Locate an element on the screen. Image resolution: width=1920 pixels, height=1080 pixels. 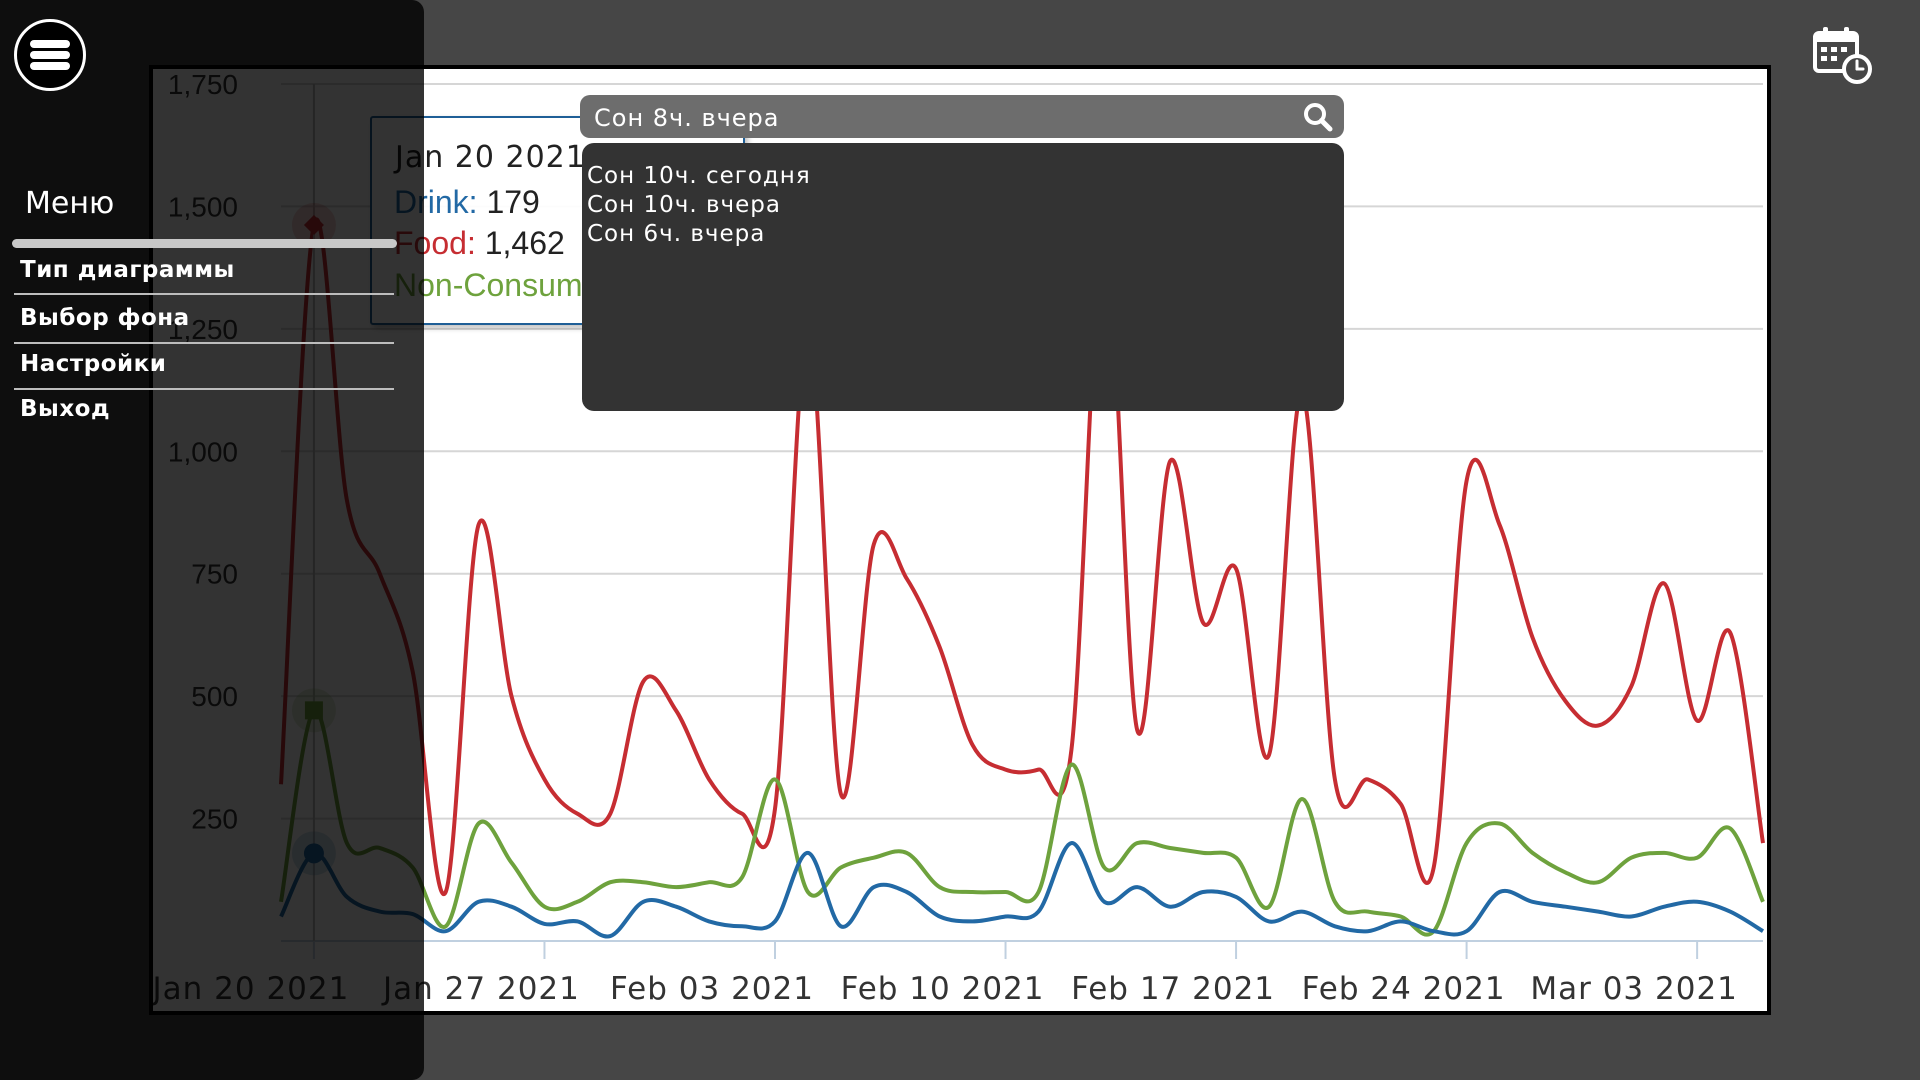
tooltip-food-value: 1,462 is located at coordinates (524, 243).